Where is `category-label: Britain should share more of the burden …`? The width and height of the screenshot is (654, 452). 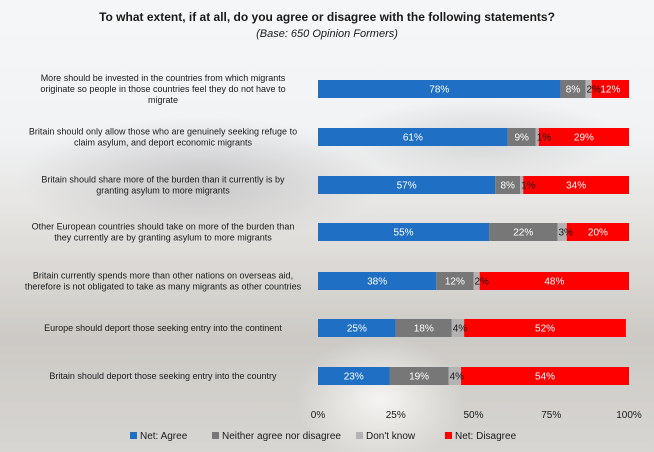 category-label: Britain should share more of the burden … is located at coordinates (163, 185).